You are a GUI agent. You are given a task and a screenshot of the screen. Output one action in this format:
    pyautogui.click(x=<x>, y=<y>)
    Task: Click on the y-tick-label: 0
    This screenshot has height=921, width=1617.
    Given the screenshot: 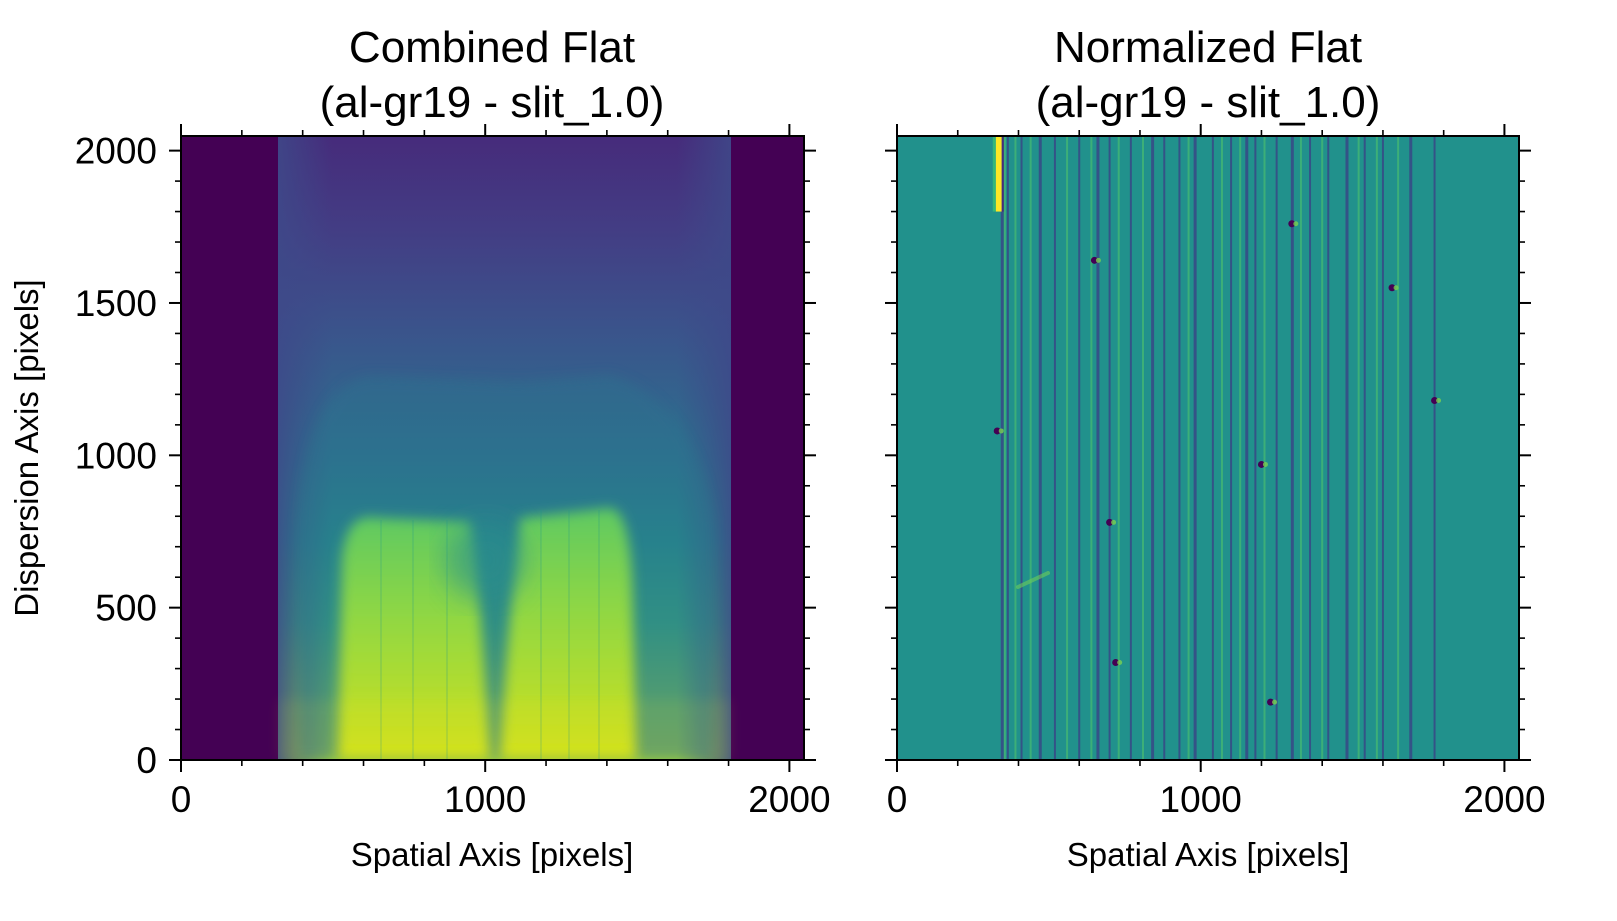 What is the action you would take?
    pyautogui.click(x=146, y=760)
    